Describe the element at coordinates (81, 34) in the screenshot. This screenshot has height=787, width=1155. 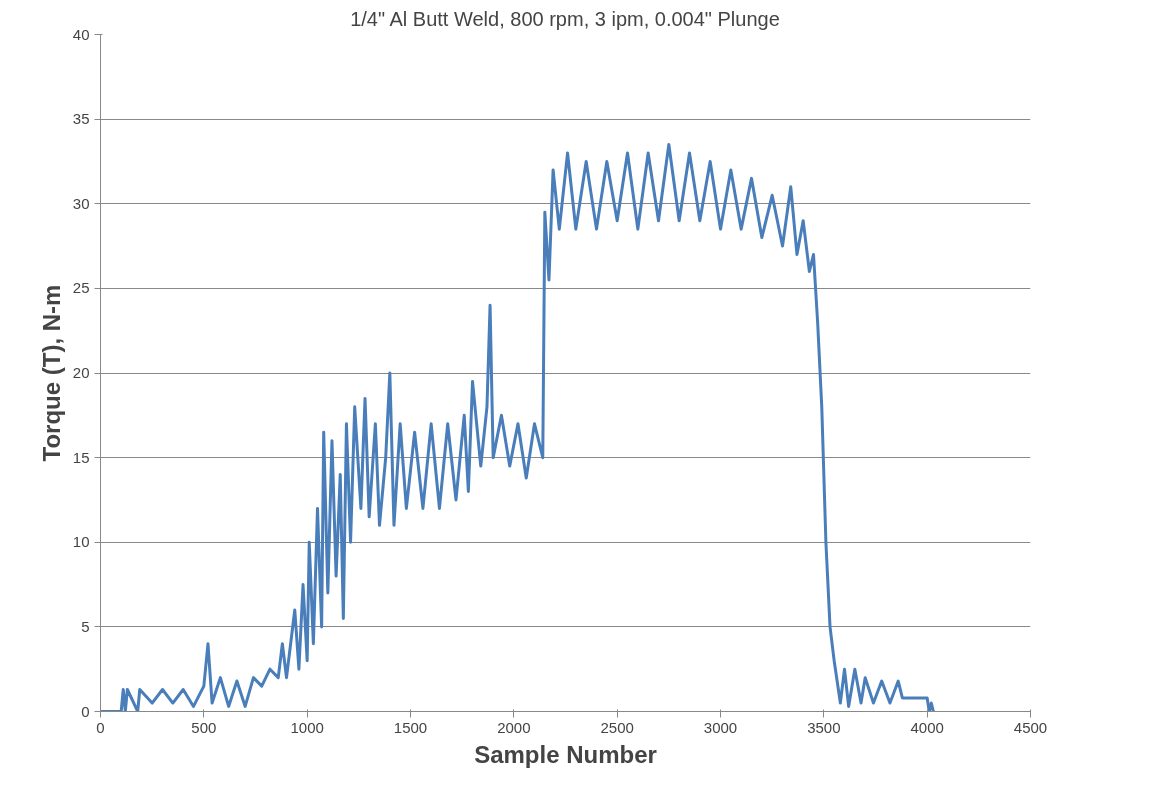
I see `y-tick-label: 40` at that location.